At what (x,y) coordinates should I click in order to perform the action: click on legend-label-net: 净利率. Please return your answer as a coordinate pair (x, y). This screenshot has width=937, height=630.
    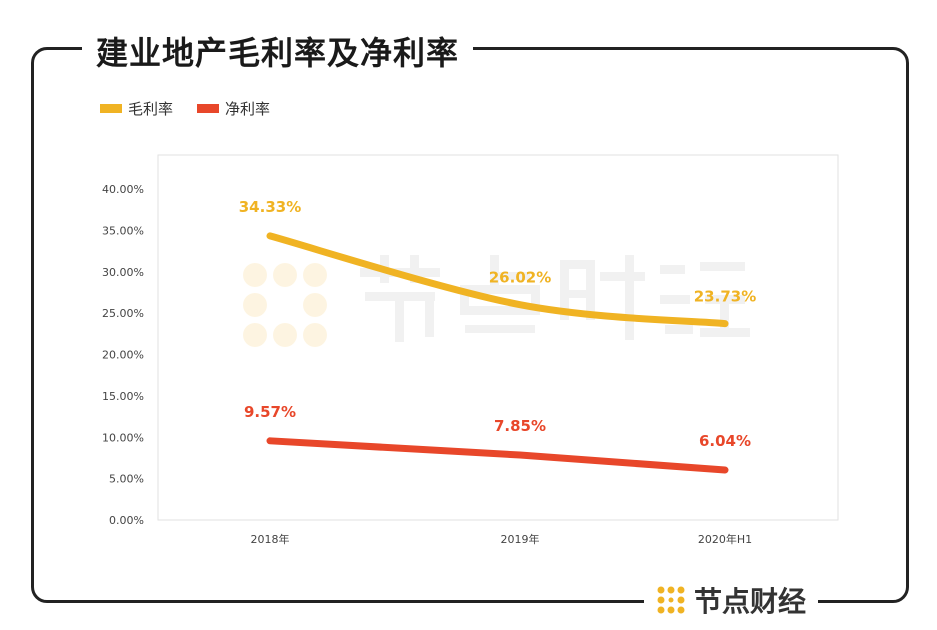
    Looking at the image, I should click on (248, 109).